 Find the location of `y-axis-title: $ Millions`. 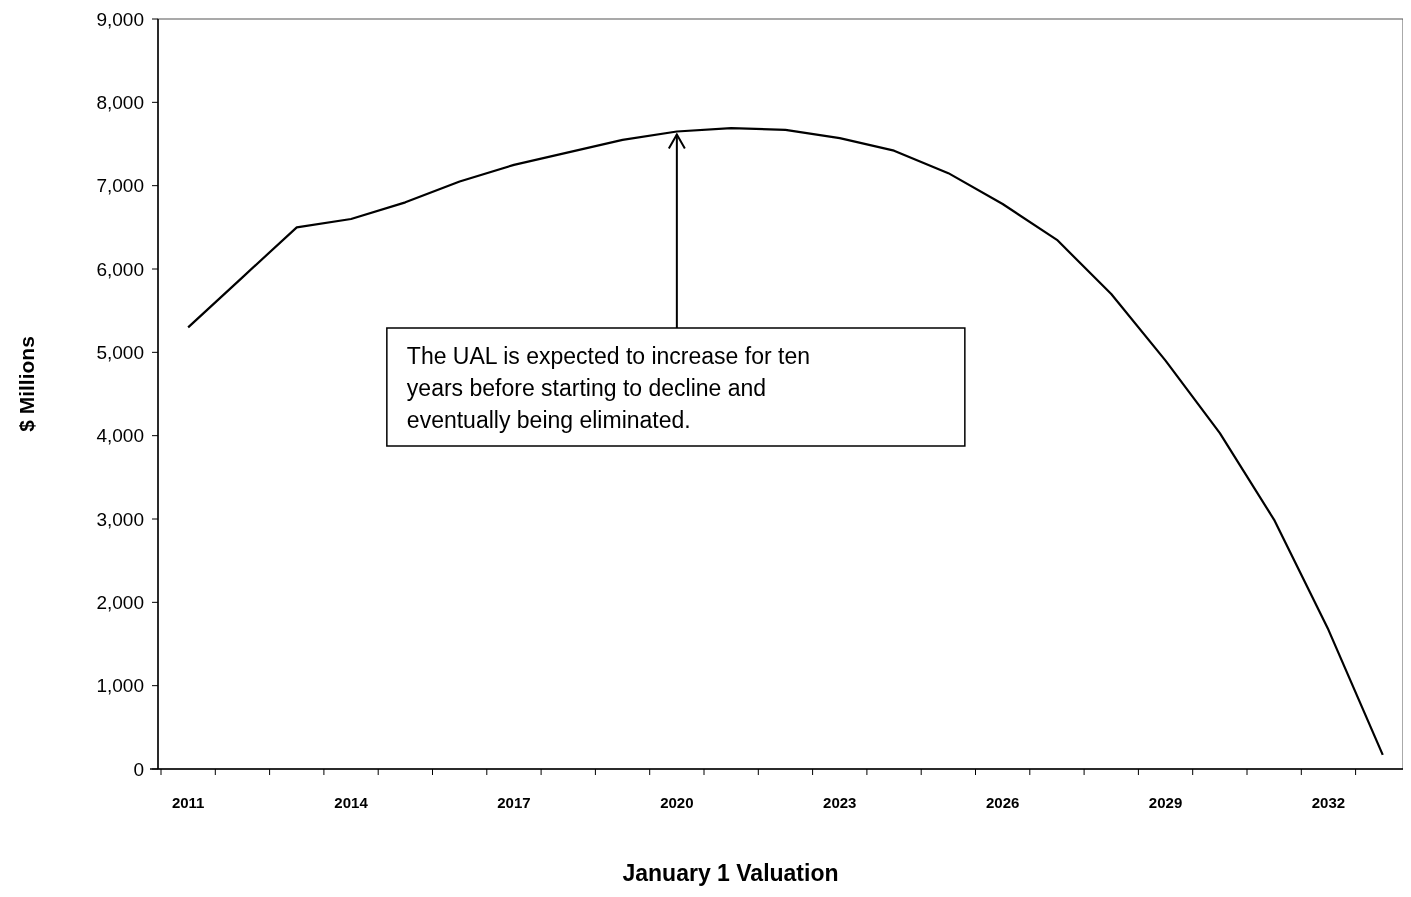

y-axis-title: $ Millions is located at coordinates (26, 384).